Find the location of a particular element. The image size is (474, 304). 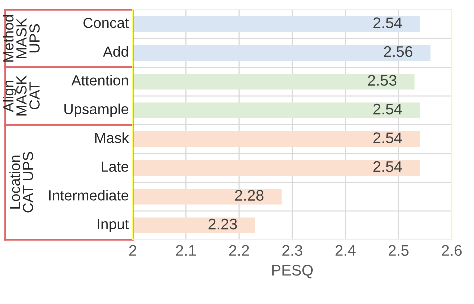

text: Align MASK CAT is located at coordinates (21, 96).